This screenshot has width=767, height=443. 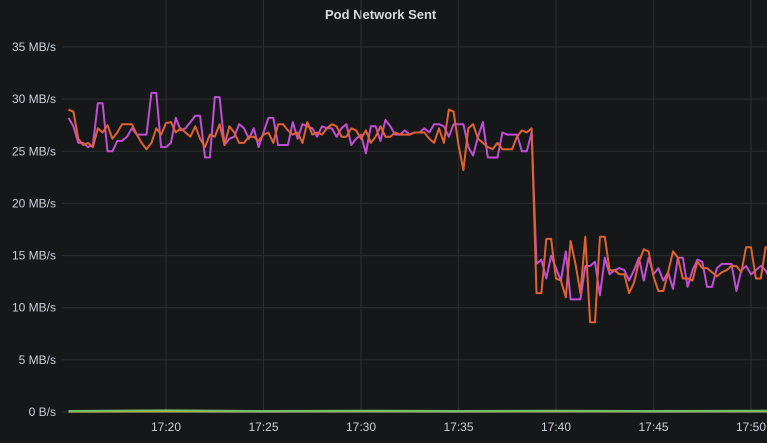 I want to click on x-tick-label: 17:20, so click(x=166, y=427).